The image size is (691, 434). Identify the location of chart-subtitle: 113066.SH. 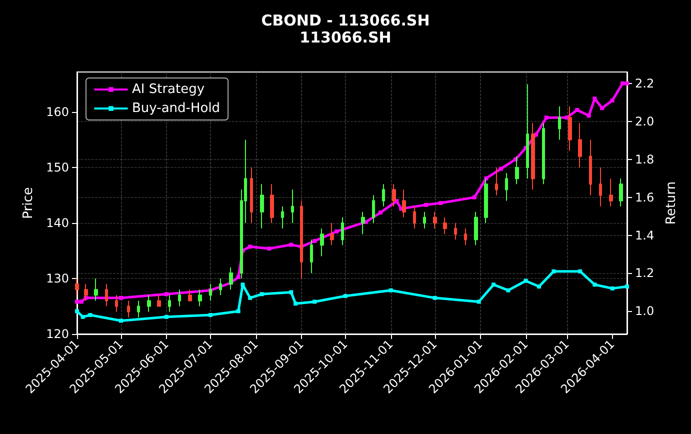
(346, 37).